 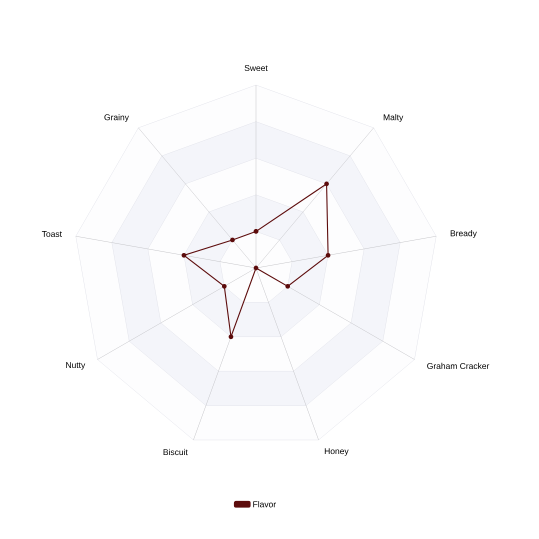 What do you see at coordinates (176, 452) in the screenshot?
I see `spoke-label: Biscuit` at bounding box center [176, 452].